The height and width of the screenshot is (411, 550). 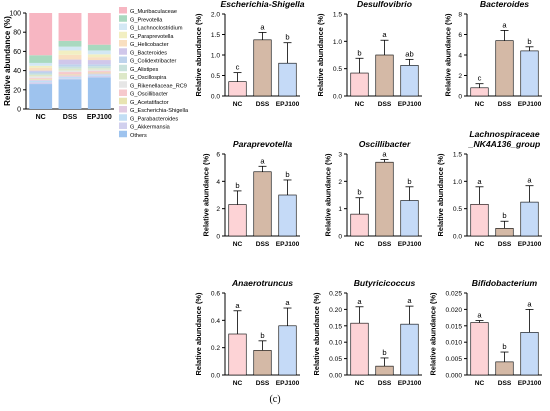 What do you see at coordinates (385, 144) in the screenshot?
I see `chart-title: Oscillibacter` at bounding box center [385, 144].